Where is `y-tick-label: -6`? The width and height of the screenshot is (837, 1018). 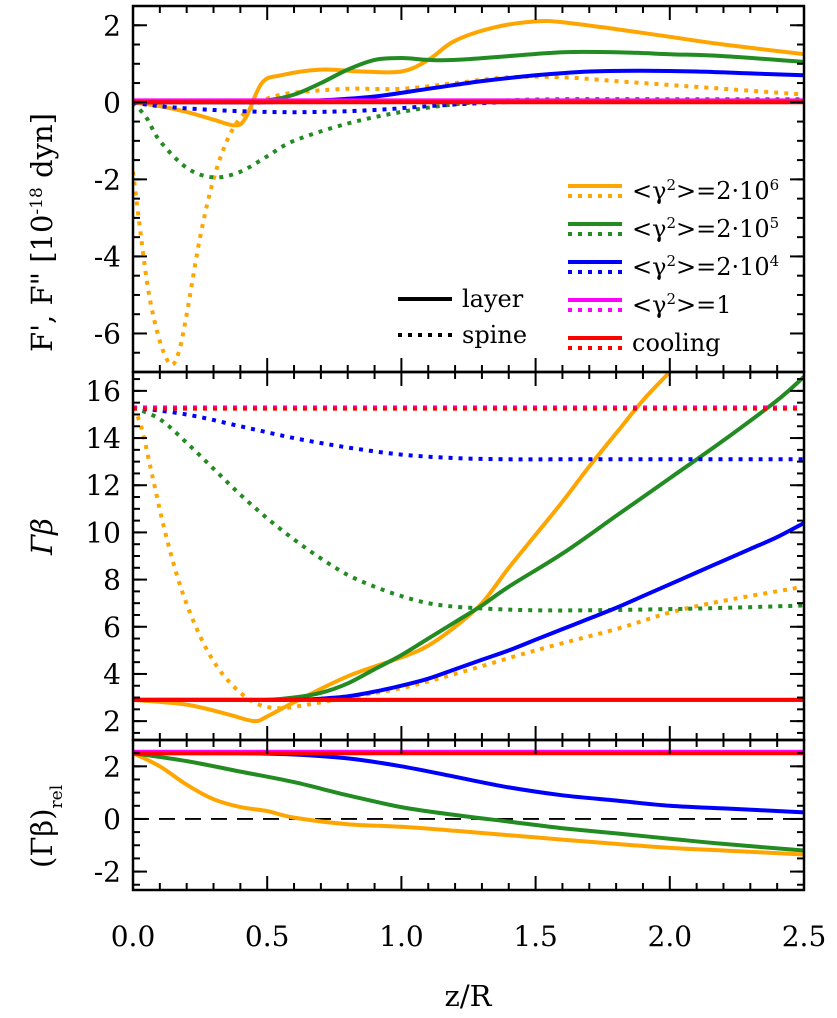
y-tick-label: -6 is located at coordinates (107, 333).